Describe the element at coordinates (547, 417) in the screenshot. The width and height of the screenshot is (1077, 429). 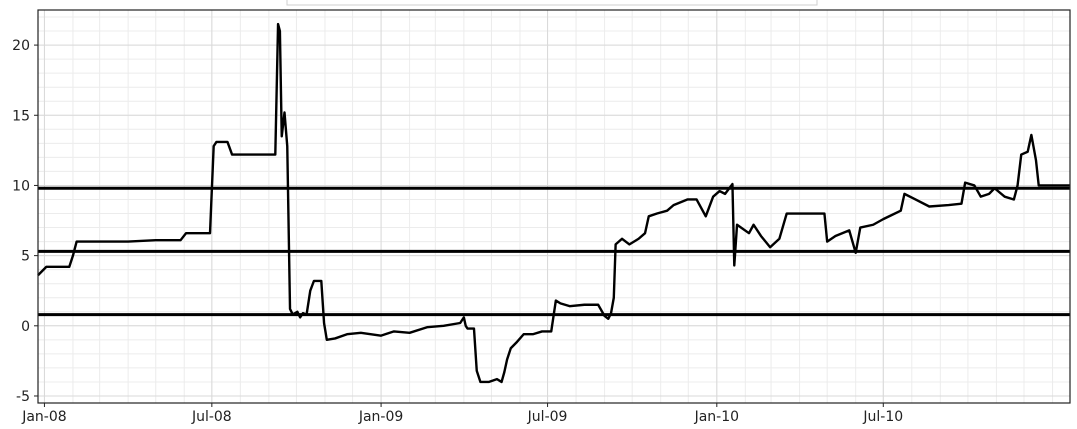
I see `x-tick-label: Jul-09` at that location.